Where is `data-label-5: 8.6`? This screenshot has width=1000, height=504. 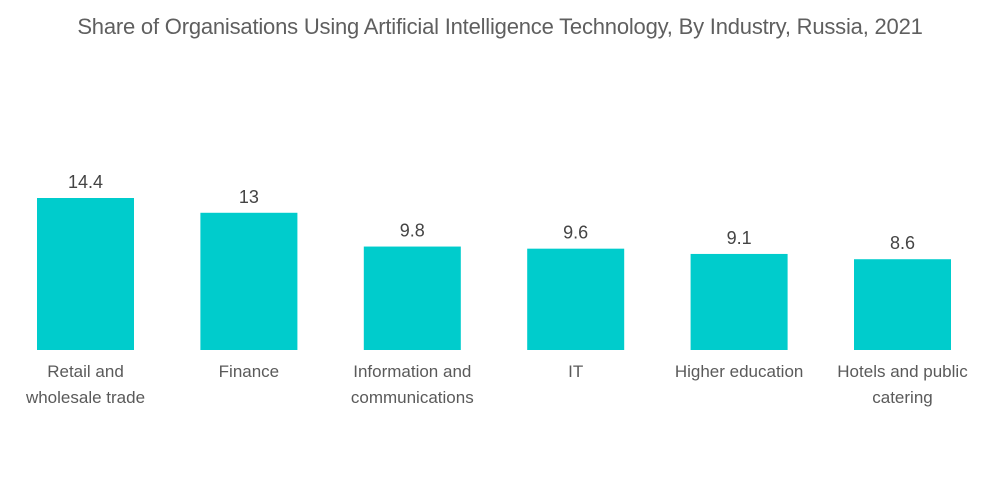
data-label-5: 8.6 is located at coordinates (902, 243).